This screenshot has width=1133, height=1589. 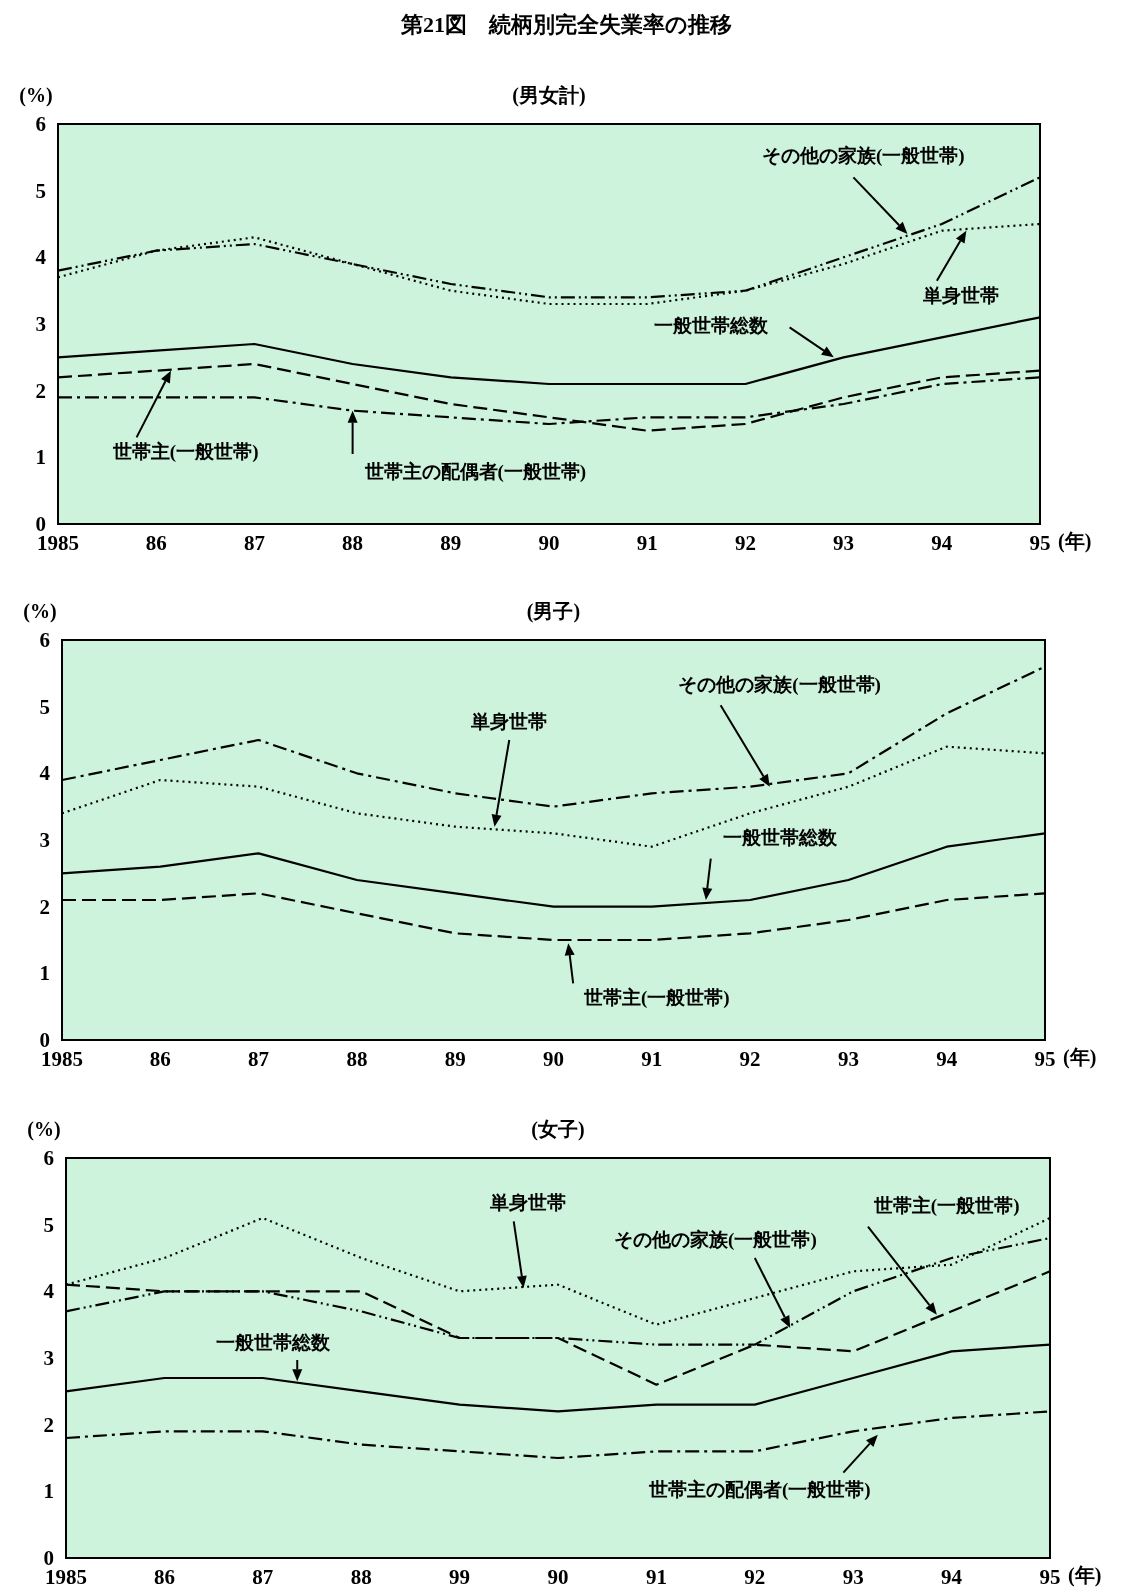 I want to click on chart-title: 第21図 続柄別完全失業率の推移, so click(x=566, y=24).